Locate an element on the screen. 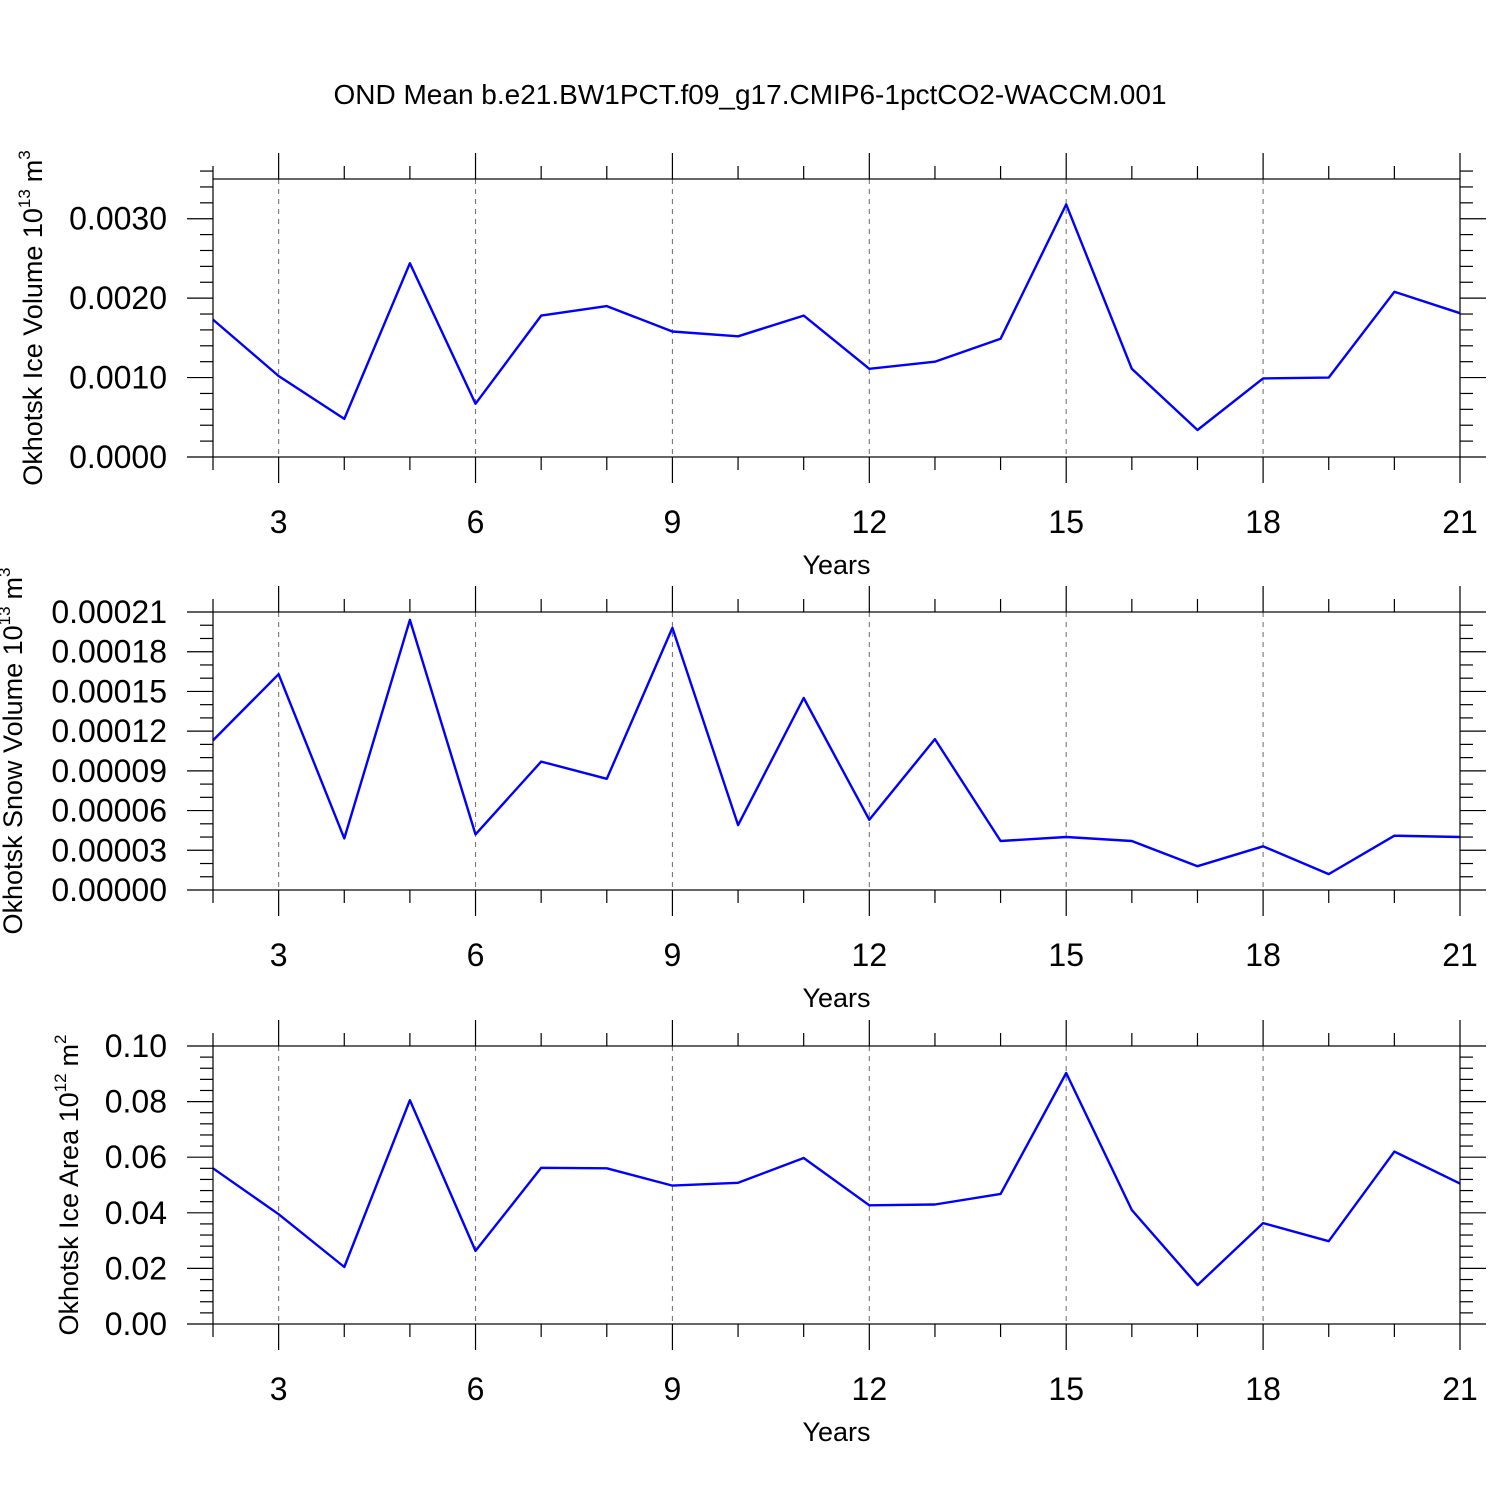 The image size is (1500, 1500). y-axis-title: Okhotsk Ice Volume 1013 m3 is located at coordinates (31, 318).